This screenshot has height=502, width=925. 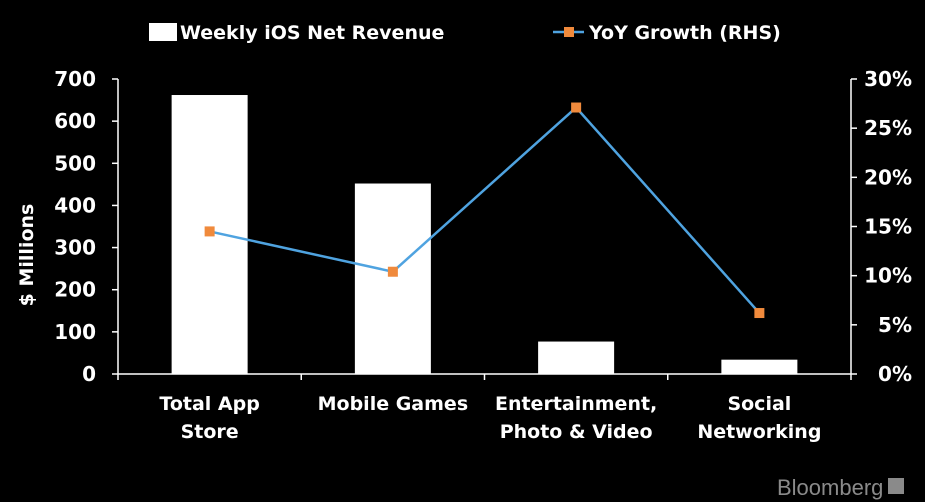 What do you see at coordinates (75, 163) in the screenshot?
I see `y-tick-label: 500` at bounding box center [75, 163].